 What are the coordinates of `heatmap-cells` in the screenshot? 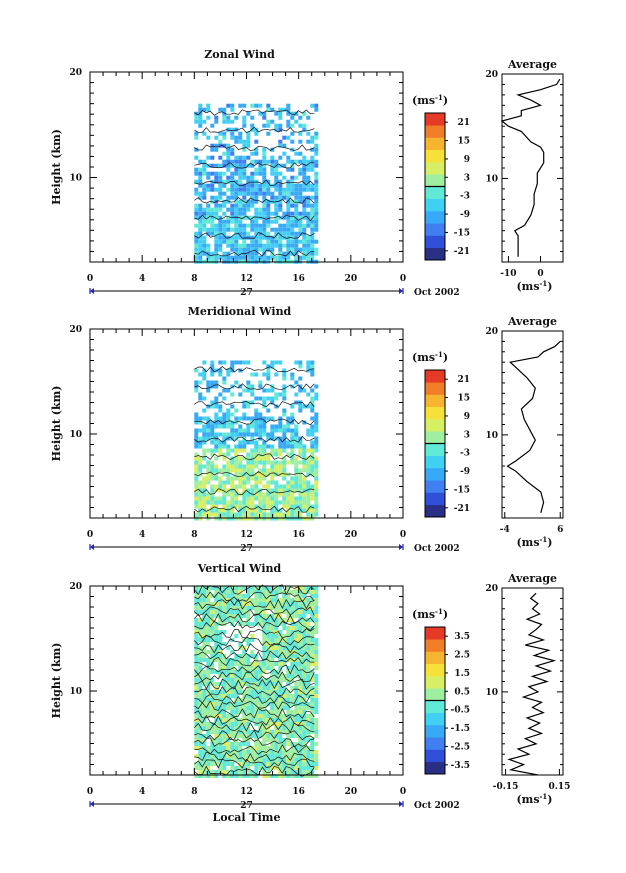 It's located at (256, 682).